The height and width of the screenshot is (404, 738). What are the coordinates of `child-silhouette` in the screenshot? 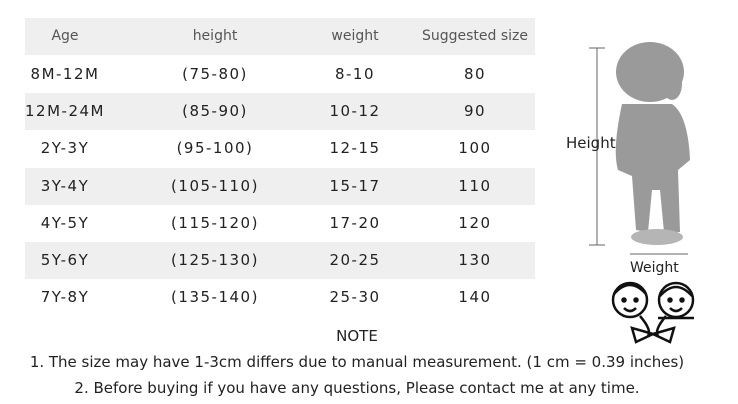 It's located at (652, 143).